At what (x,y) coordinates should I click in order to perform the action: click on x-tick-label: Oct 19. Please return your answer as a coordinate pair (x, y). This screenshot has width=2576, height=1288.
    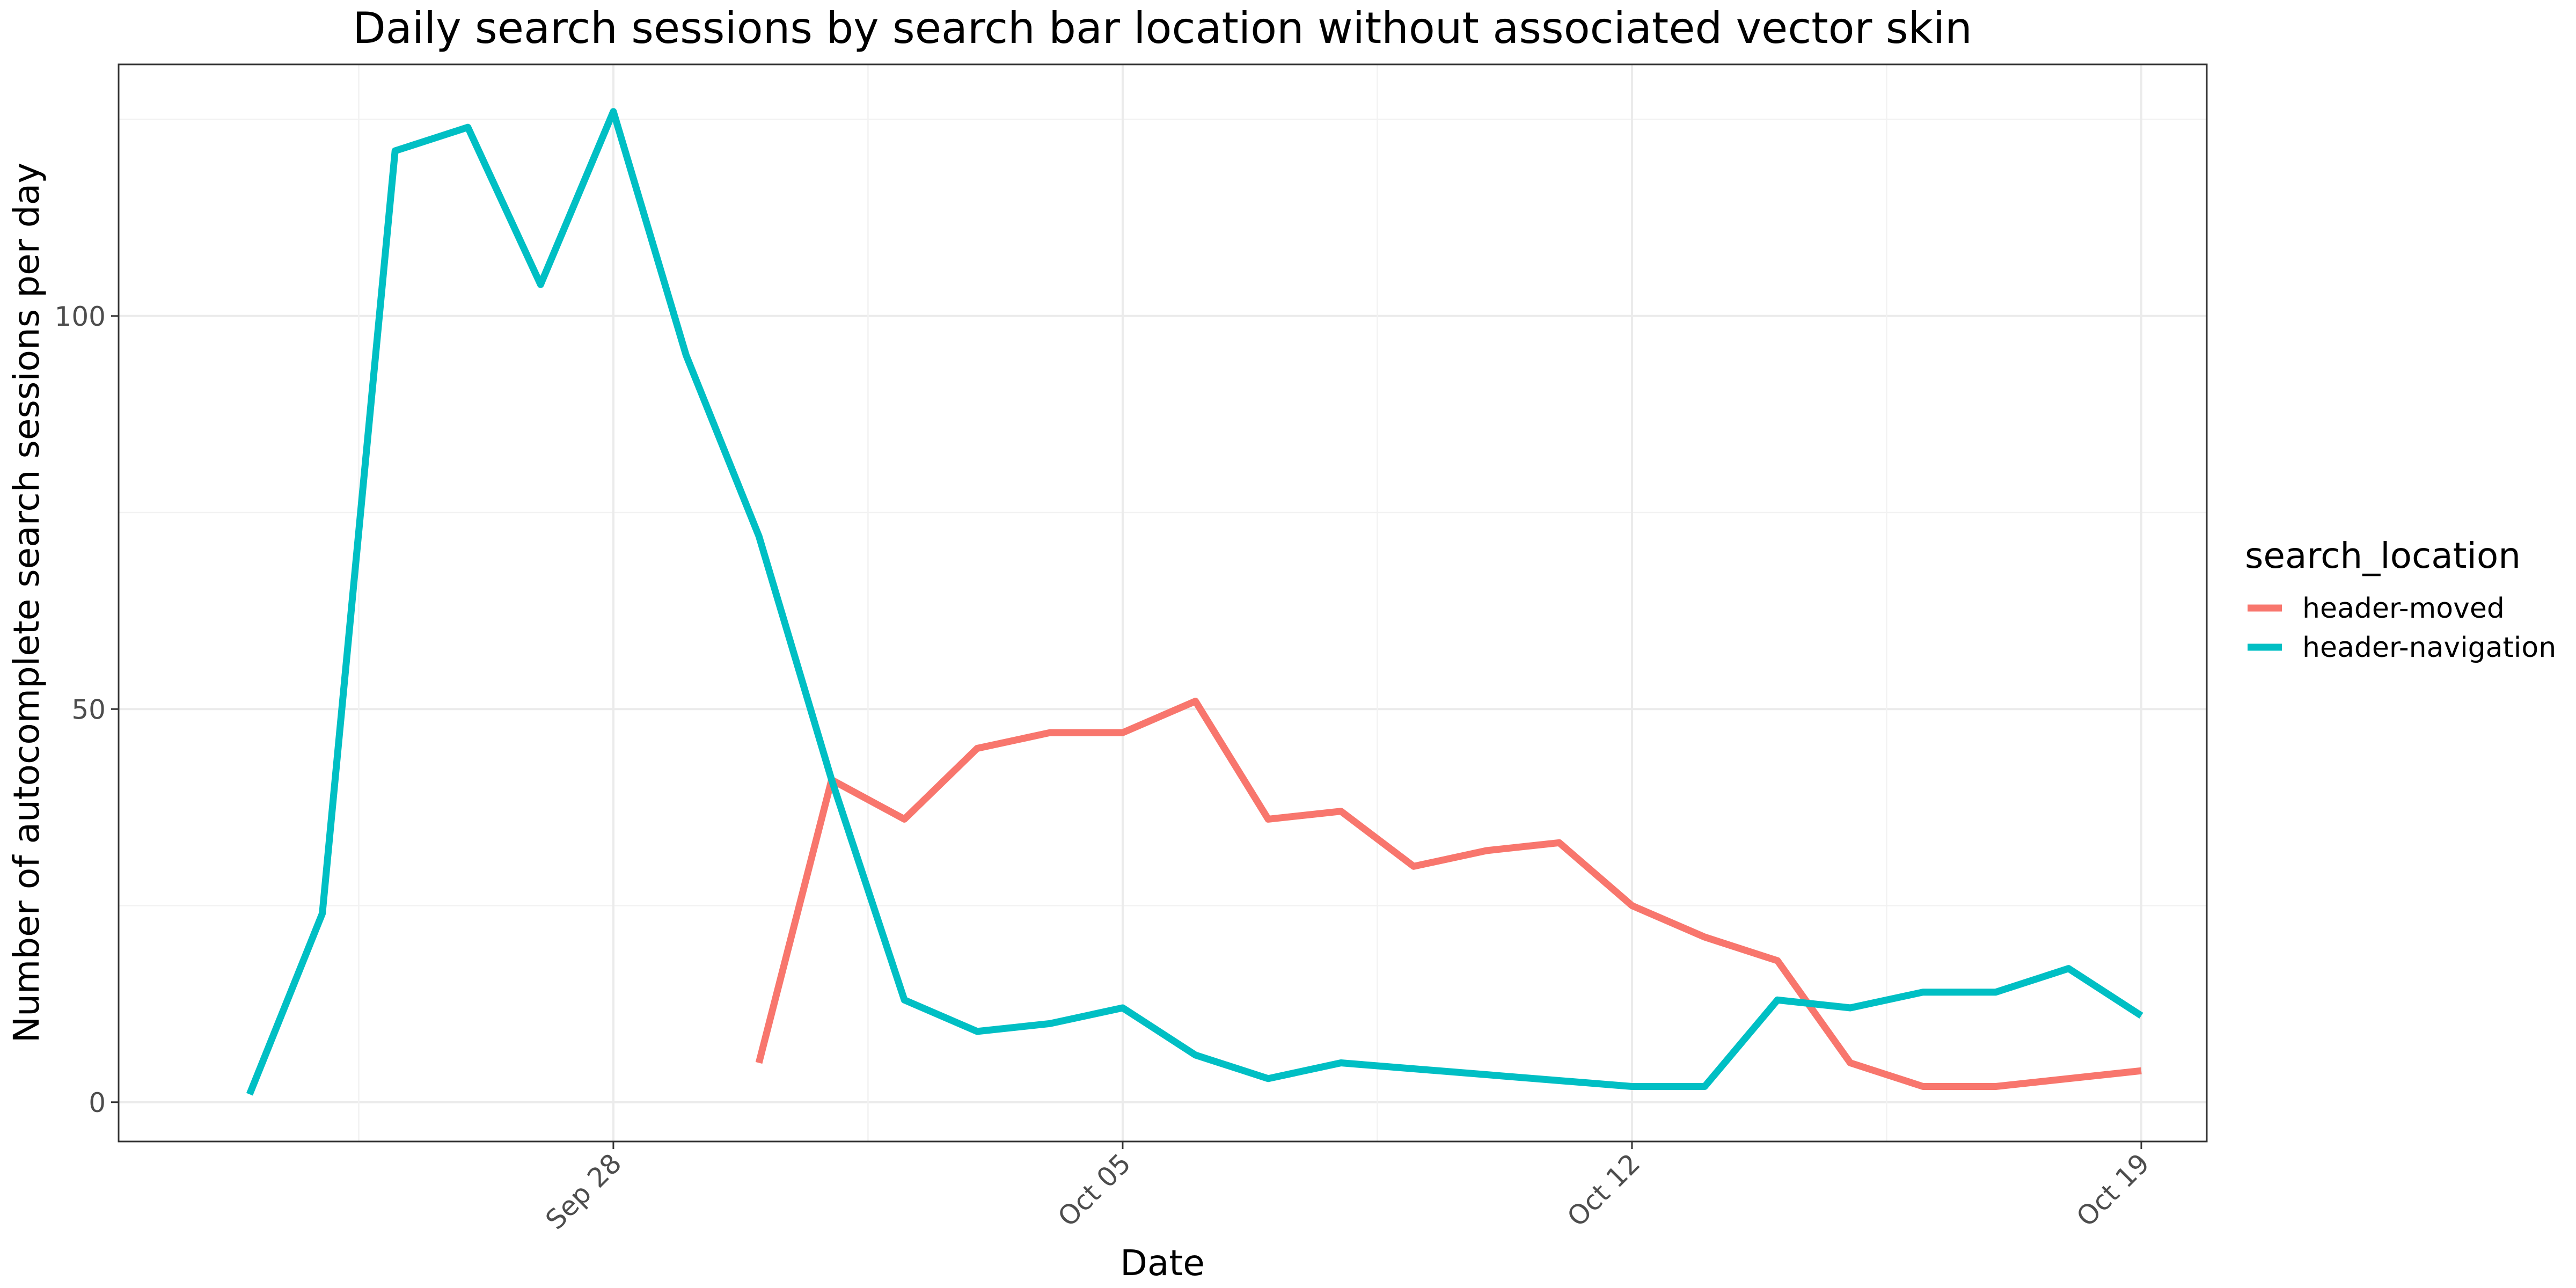
    Looking at the image, I should click on (2112, 1189).